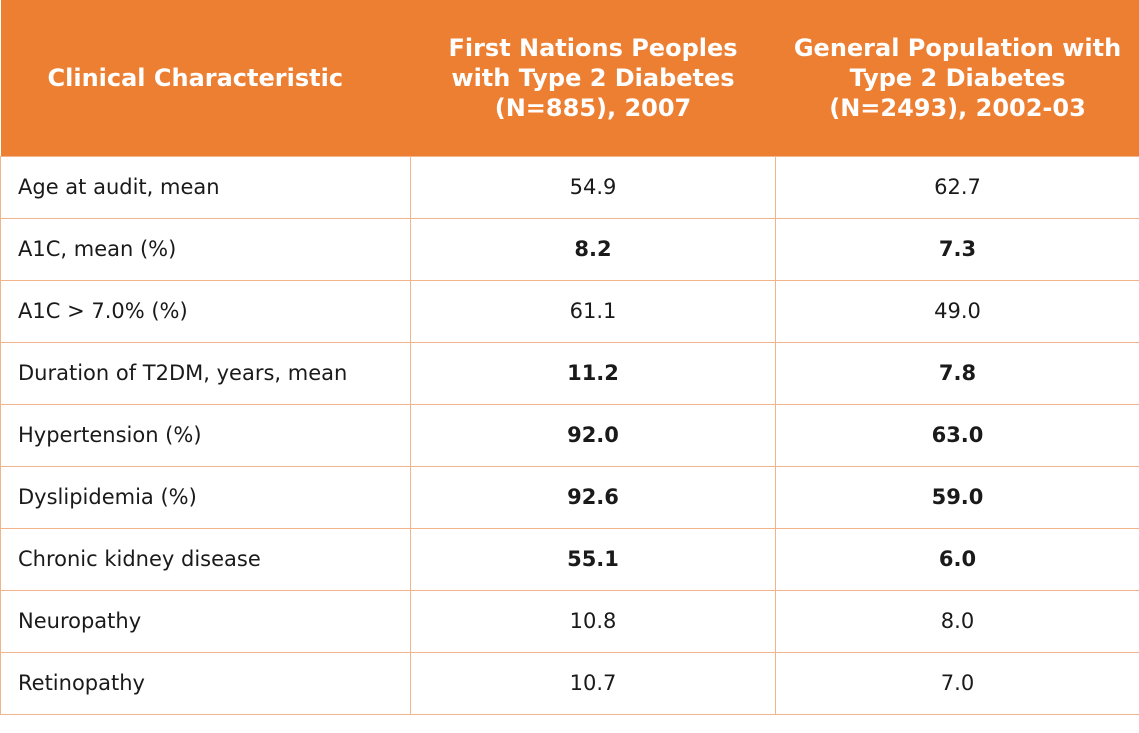 This screenshot has height=733, width=1139. Describe the element at coordinates (957, 683) in the screenshot. I see `general-population-value: 7.0` at that location.